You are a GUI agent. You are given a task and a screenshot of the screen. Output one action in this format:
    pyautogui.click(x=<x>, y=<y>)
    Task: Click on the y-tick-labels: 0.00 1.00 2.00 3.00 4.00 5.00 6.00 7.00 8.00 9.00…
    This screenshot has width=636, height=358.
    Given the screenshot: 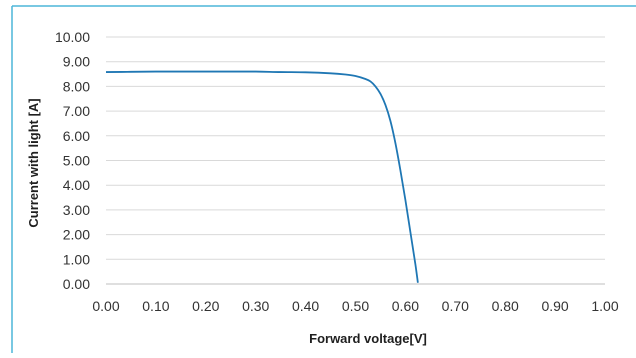 What is the action you would take?
    pyautogui.click(x=72, y=160)
    